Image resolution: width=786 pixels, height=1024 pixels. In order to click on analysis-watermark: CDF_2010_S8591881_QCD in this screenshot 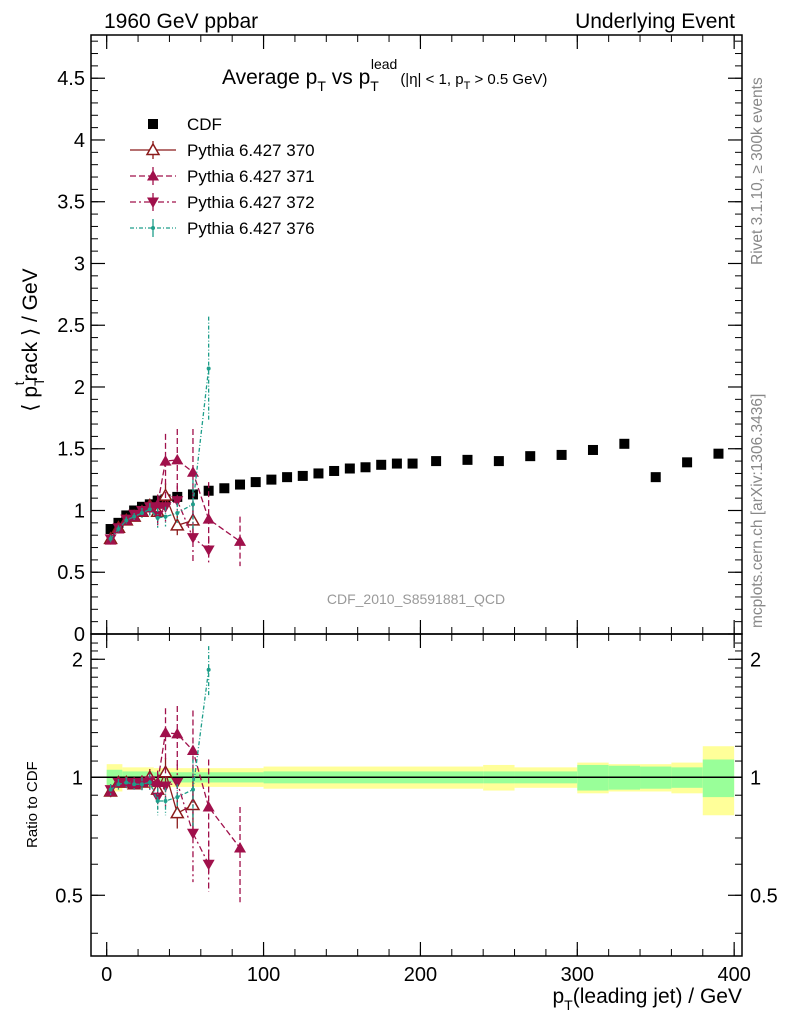, I will do `click(416, 599)`.